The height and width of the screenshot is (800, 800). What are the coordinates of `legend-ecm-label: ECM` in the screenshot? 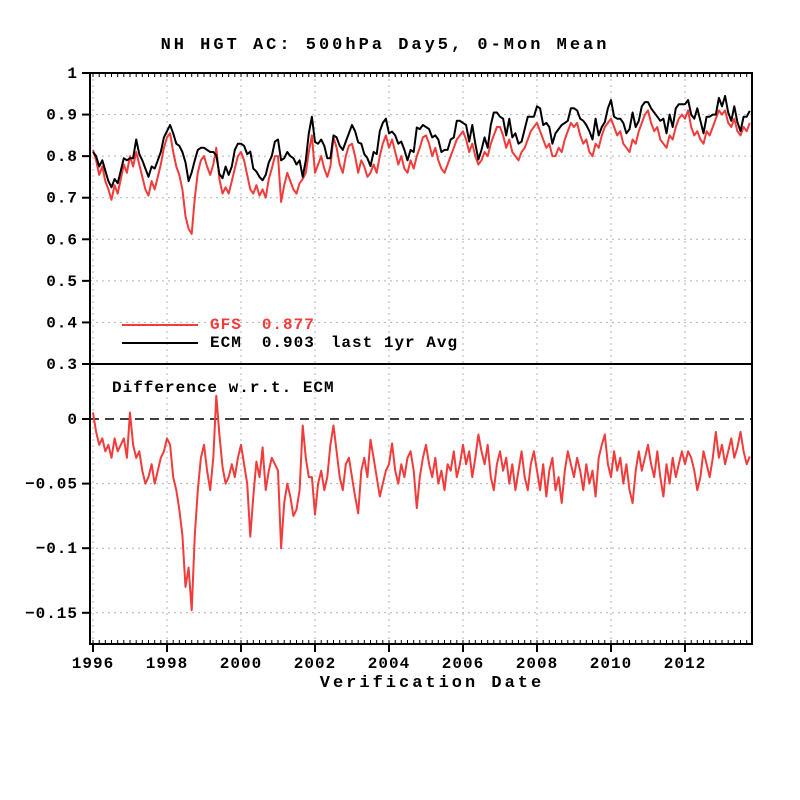 It's located at (226, 343).